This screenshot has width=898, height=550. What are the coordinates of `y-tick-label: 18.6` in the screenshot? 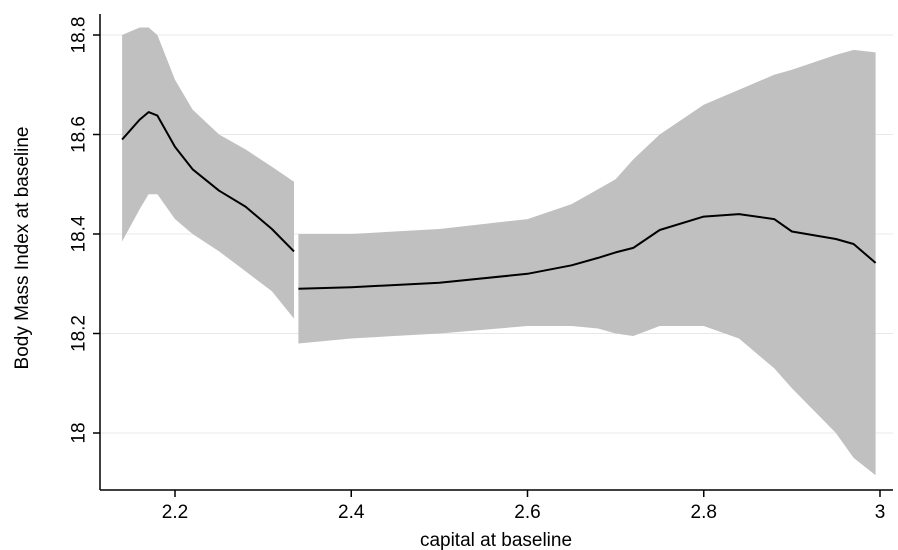 It's located at (79, 134).